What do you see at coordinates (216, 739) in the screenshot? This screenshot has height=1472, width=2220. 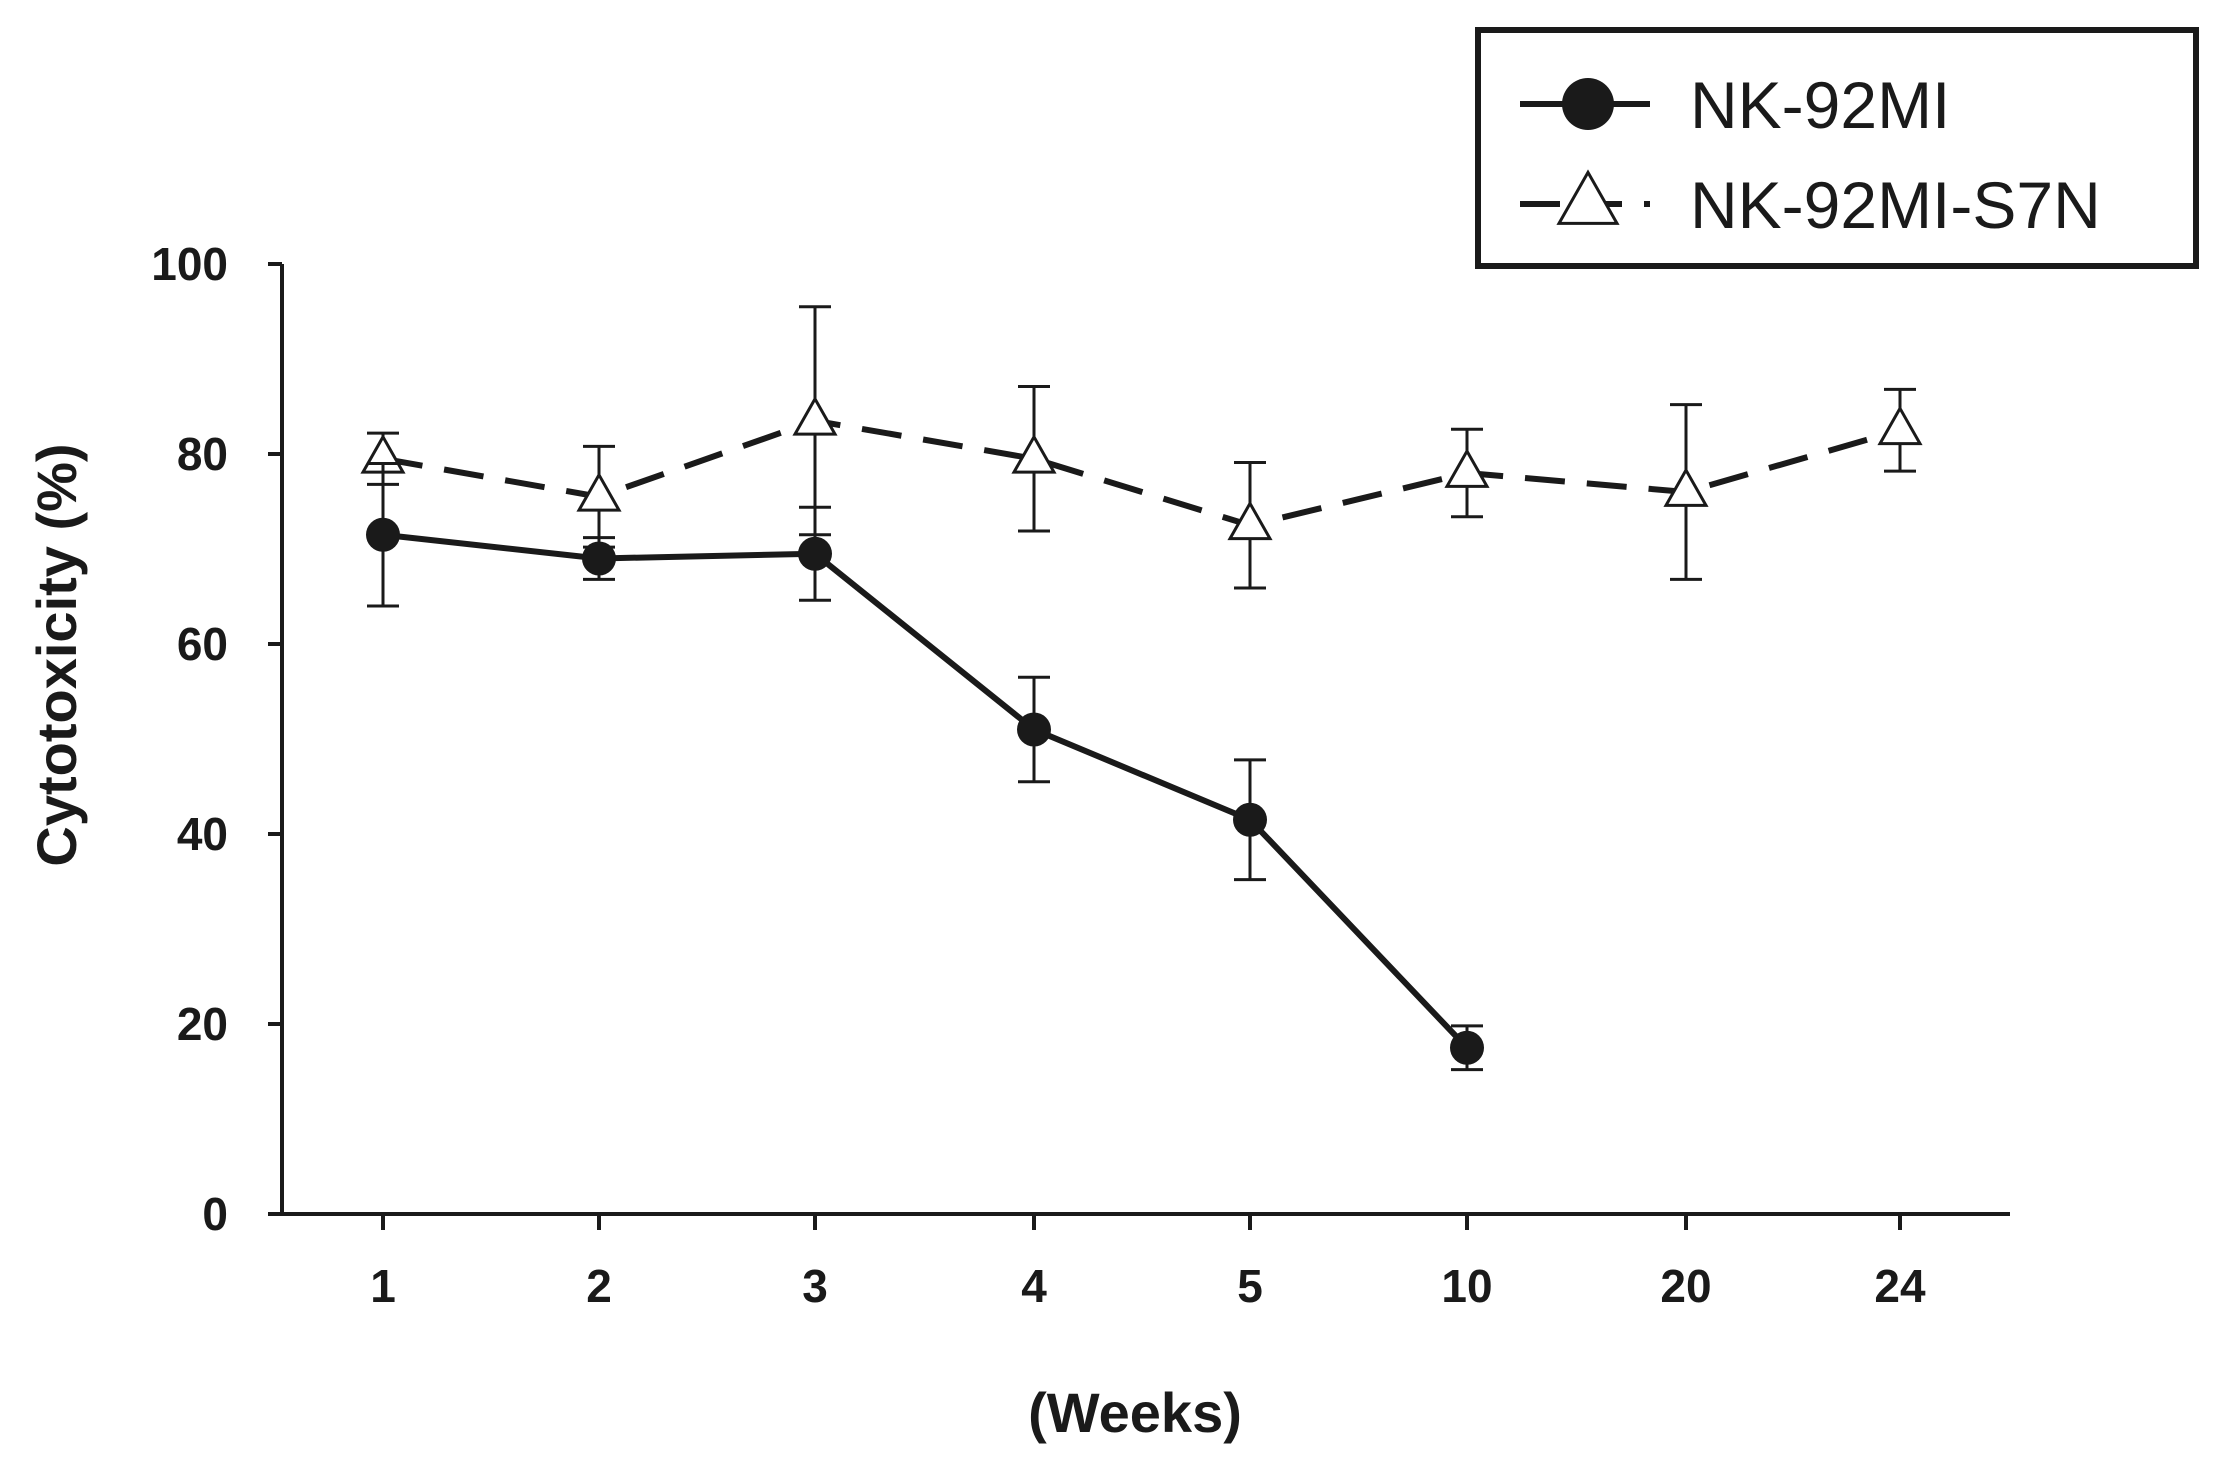 I see `y-axis-ticks: 0 20 40 60 80 100` at bounding box center [216, 739].